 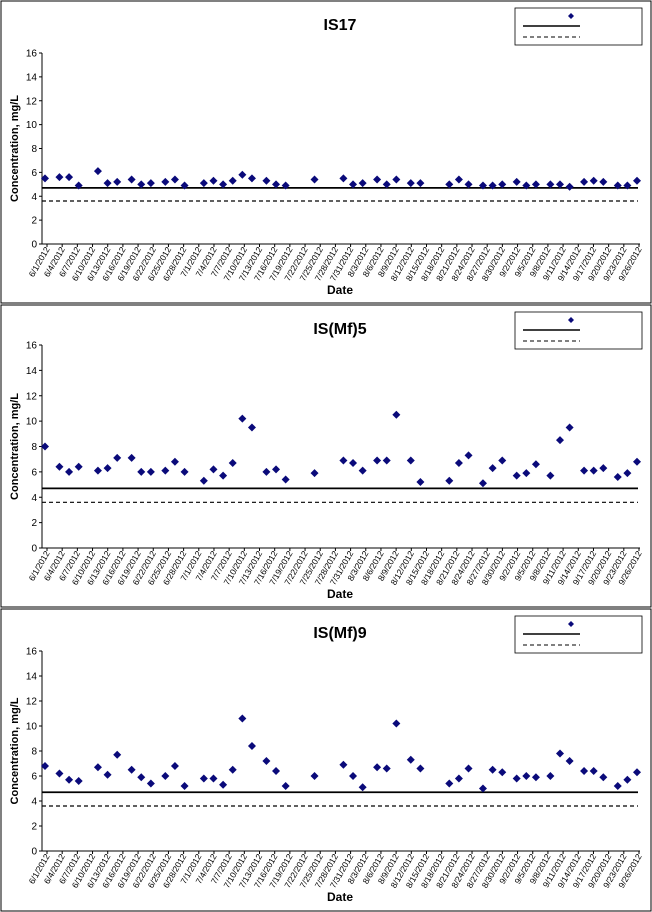 I want to click on chart-title: IS(Mf)5, so click(x=339, y=329).